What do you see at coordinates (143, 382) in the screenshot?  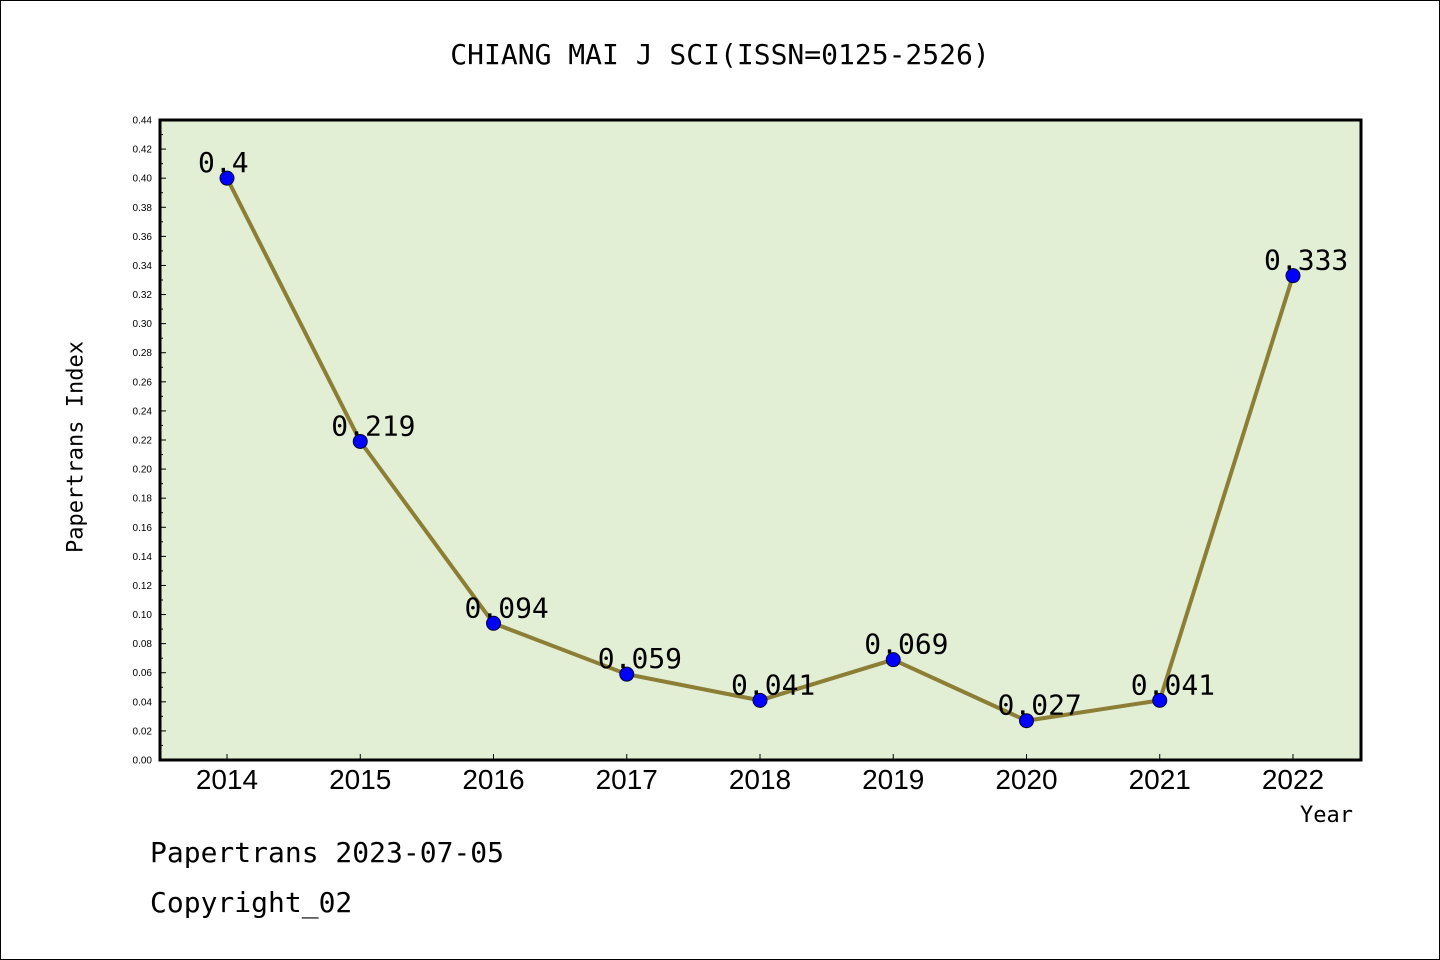 I see `y-tick-label: 0.26` at bounding box center [143, 382].